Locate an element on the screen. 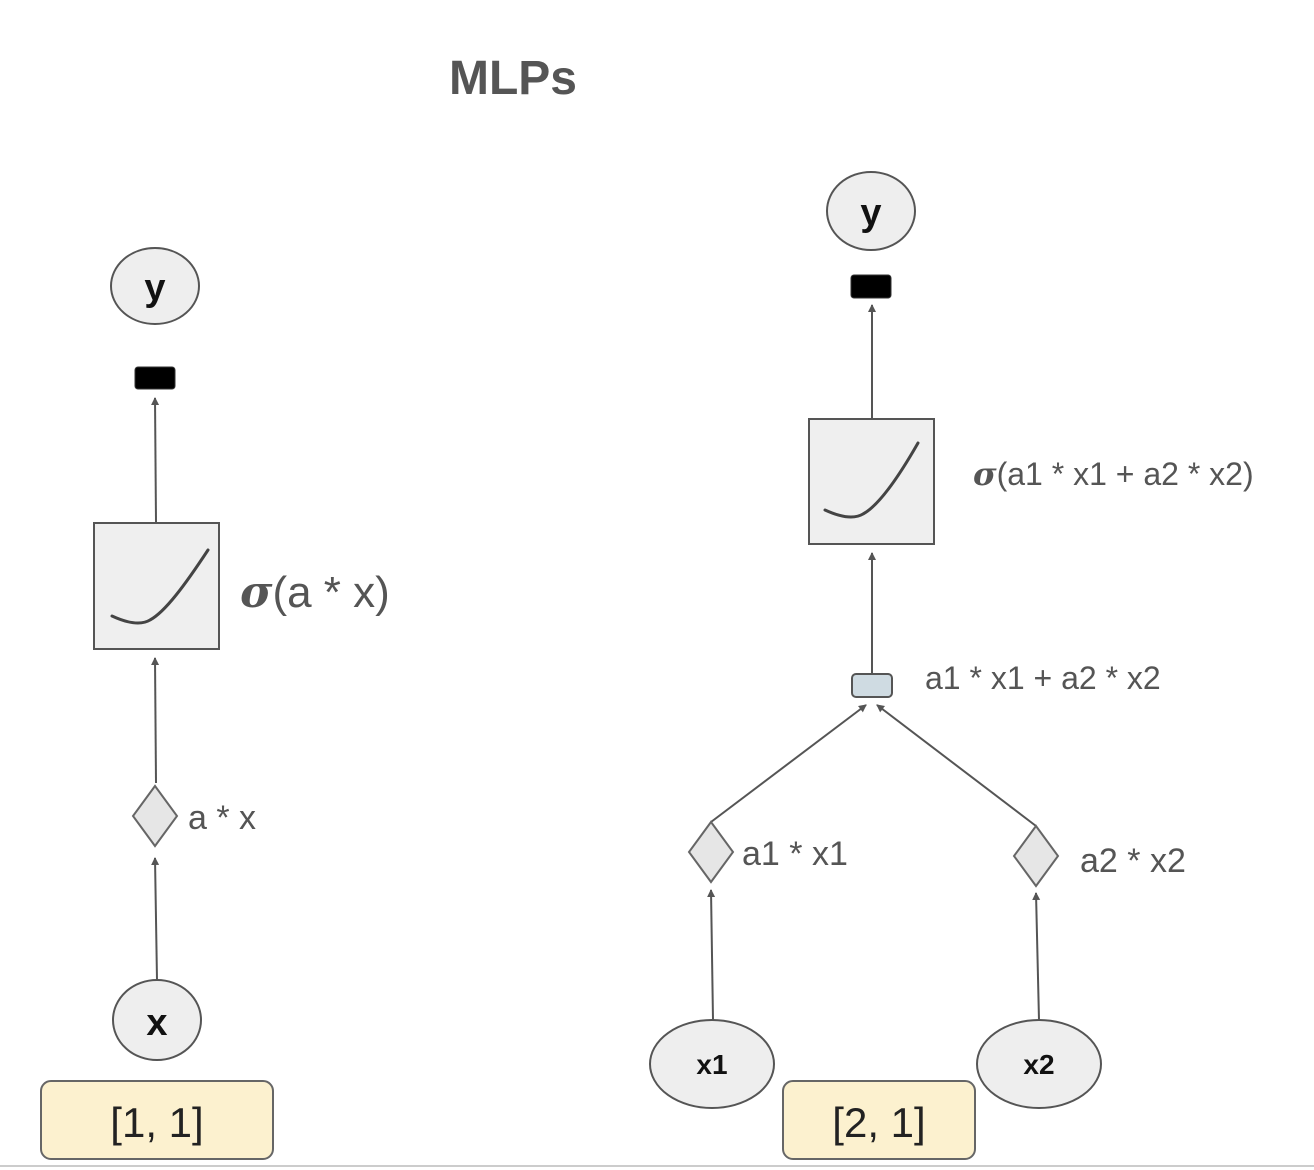 The height and width of the screenshot is (1170, 1314). right-shape-label: [2, 1] is located at coordinates (878, 1122).